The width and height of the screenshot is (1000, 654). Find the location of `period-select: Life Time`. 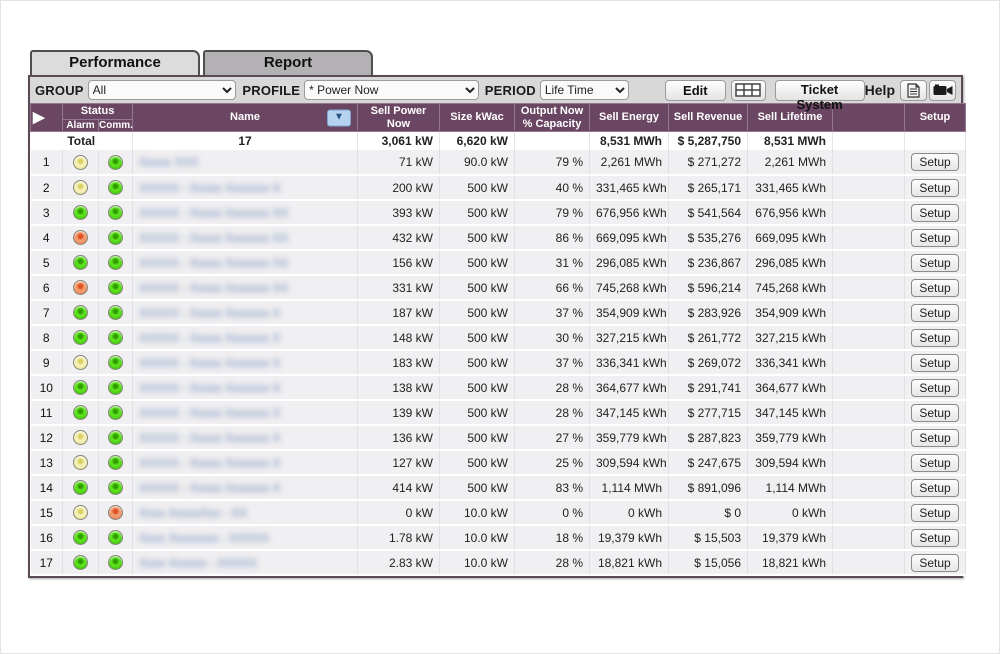

period-select: Life Time is located at coordinates (584, 90).